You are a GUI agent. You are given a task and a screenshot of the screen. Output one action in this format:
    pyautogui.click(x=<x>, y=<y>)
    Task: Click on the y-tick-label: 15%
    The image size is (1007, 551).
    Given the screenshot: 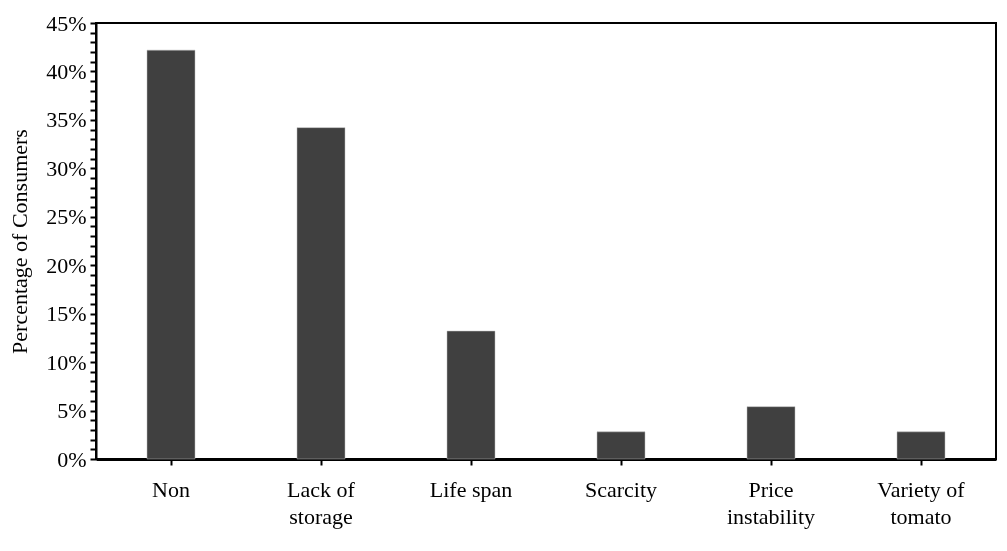 What is the action you would take?
    pyautogui.click(x=66, y=314)
    